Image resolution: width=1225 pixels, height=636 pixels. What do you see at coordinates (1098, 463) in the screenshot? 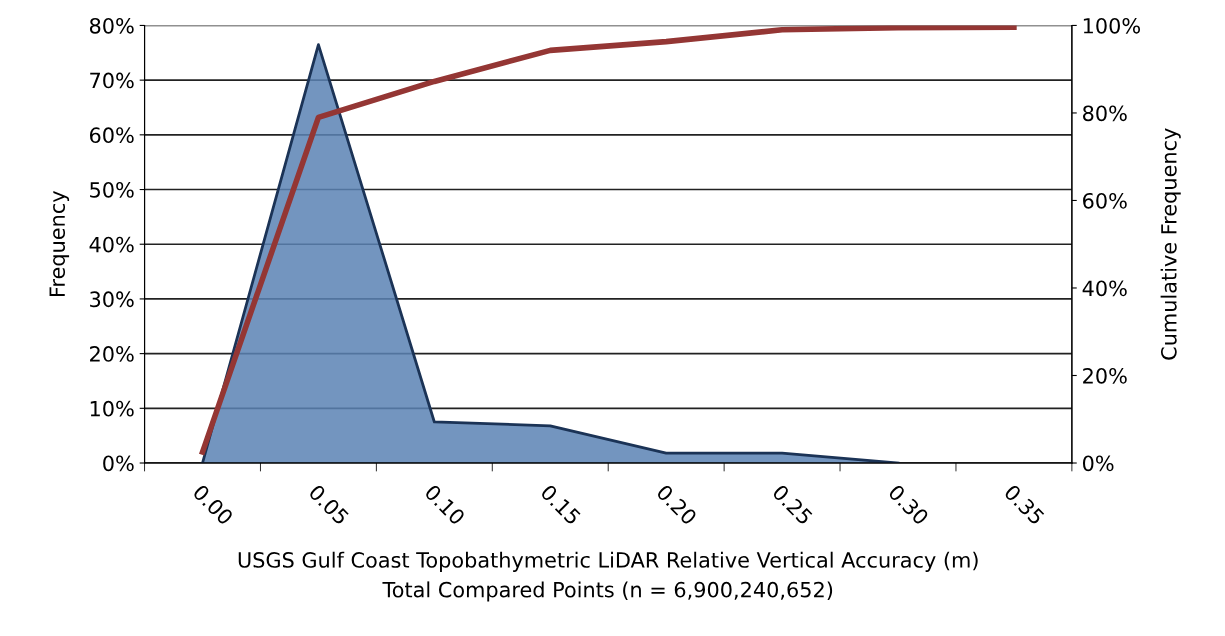
I see `y2-tick-label: 0%` at bounding box center [1098, 463].